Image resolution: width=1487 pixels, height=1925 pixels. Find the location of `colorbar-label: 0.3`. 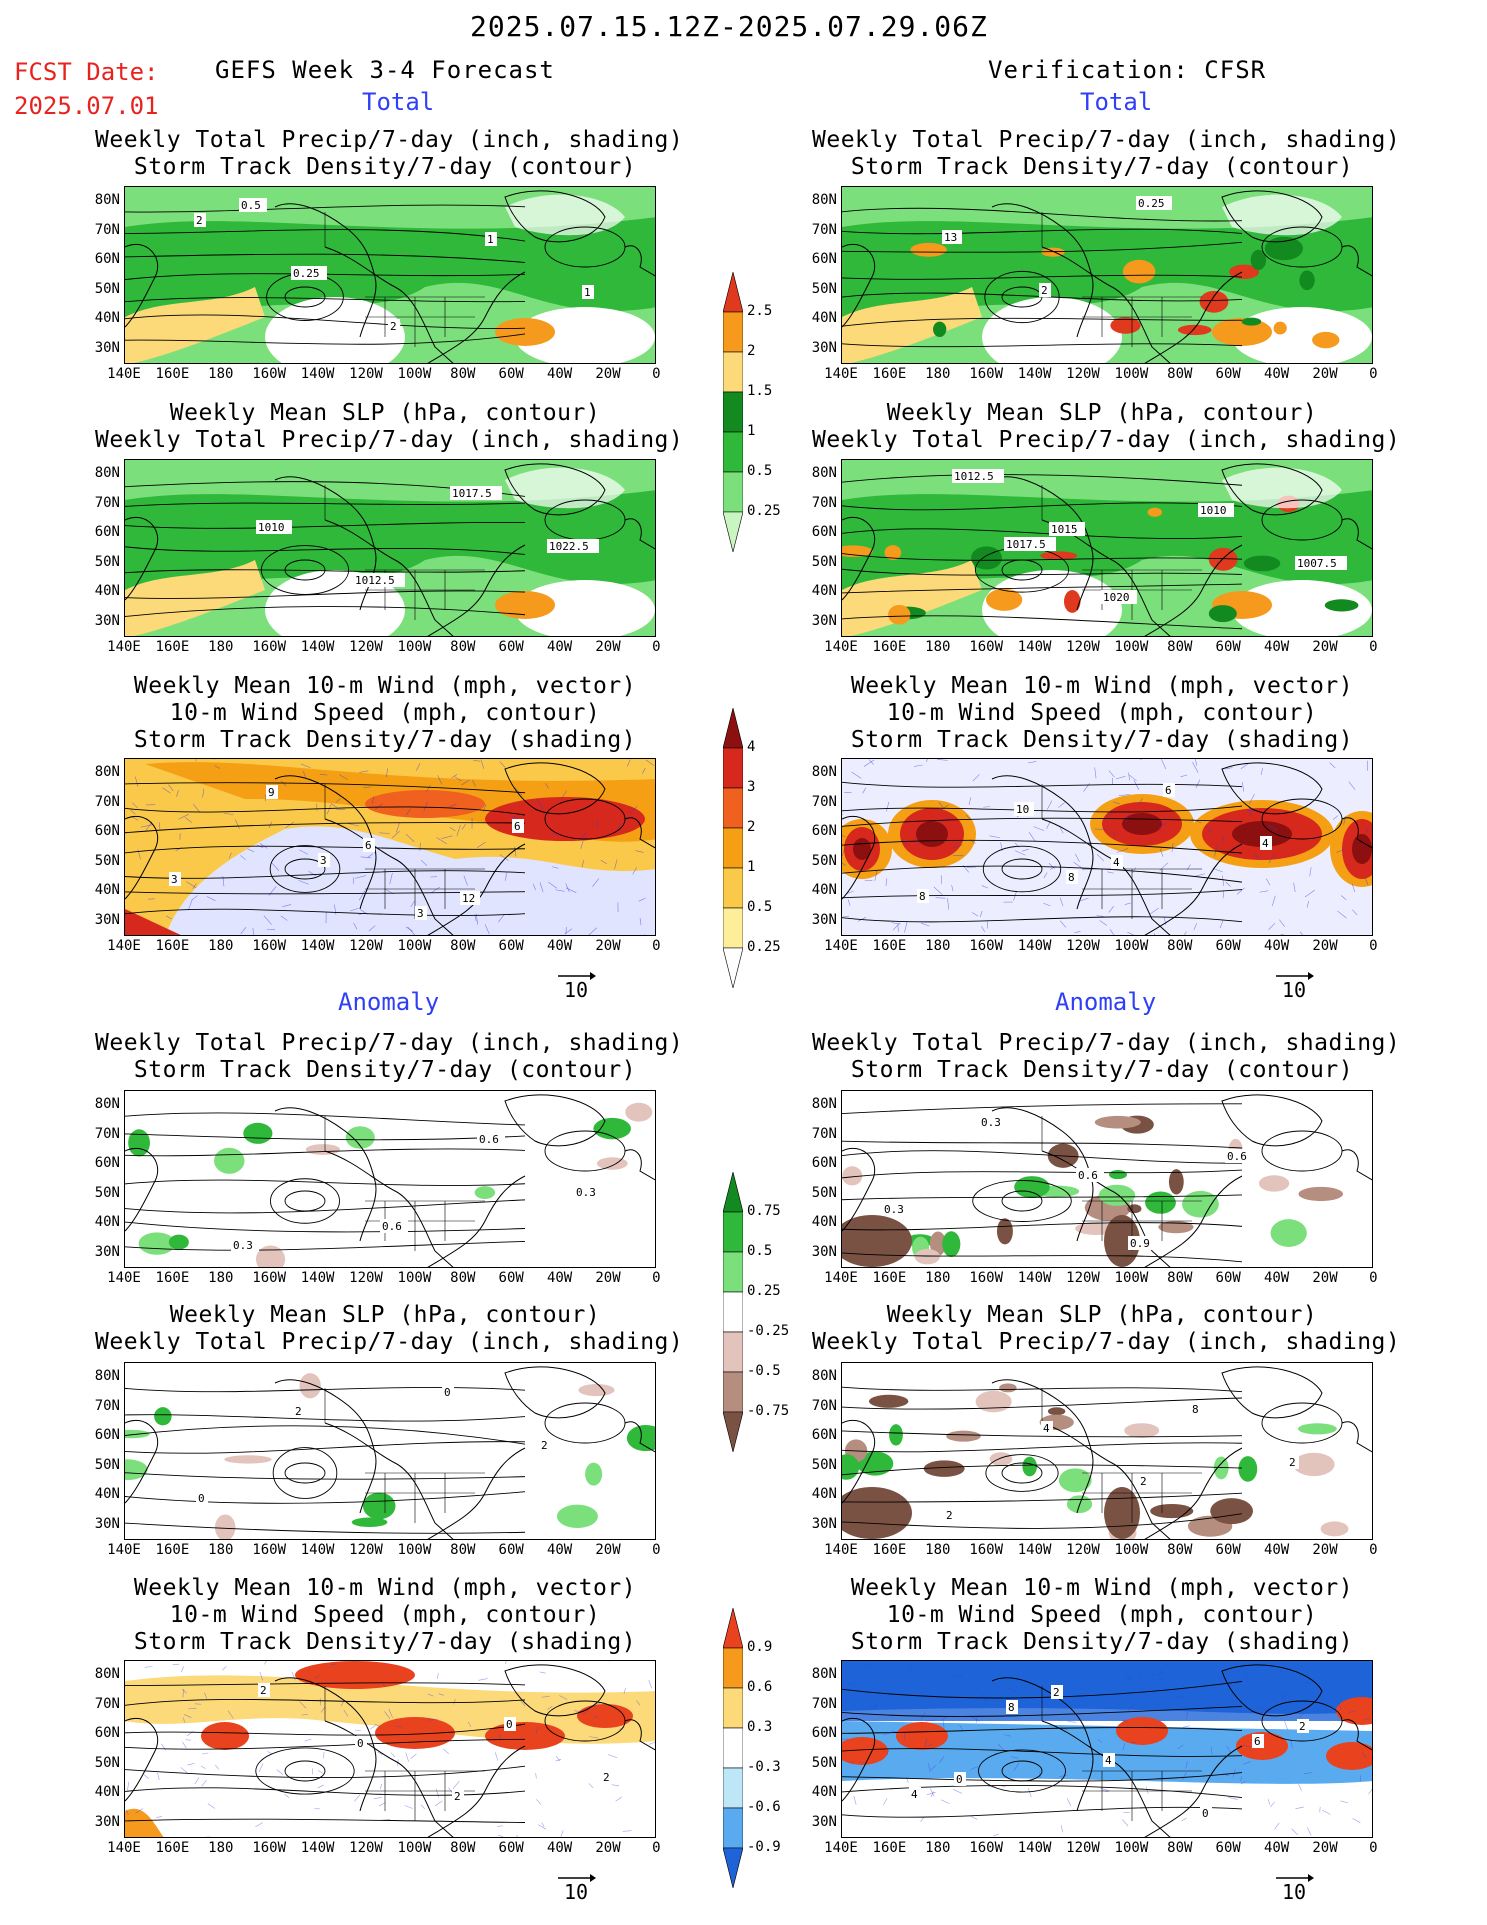

colorbar-label: 0.3 is located at coordinates (760, 1727).